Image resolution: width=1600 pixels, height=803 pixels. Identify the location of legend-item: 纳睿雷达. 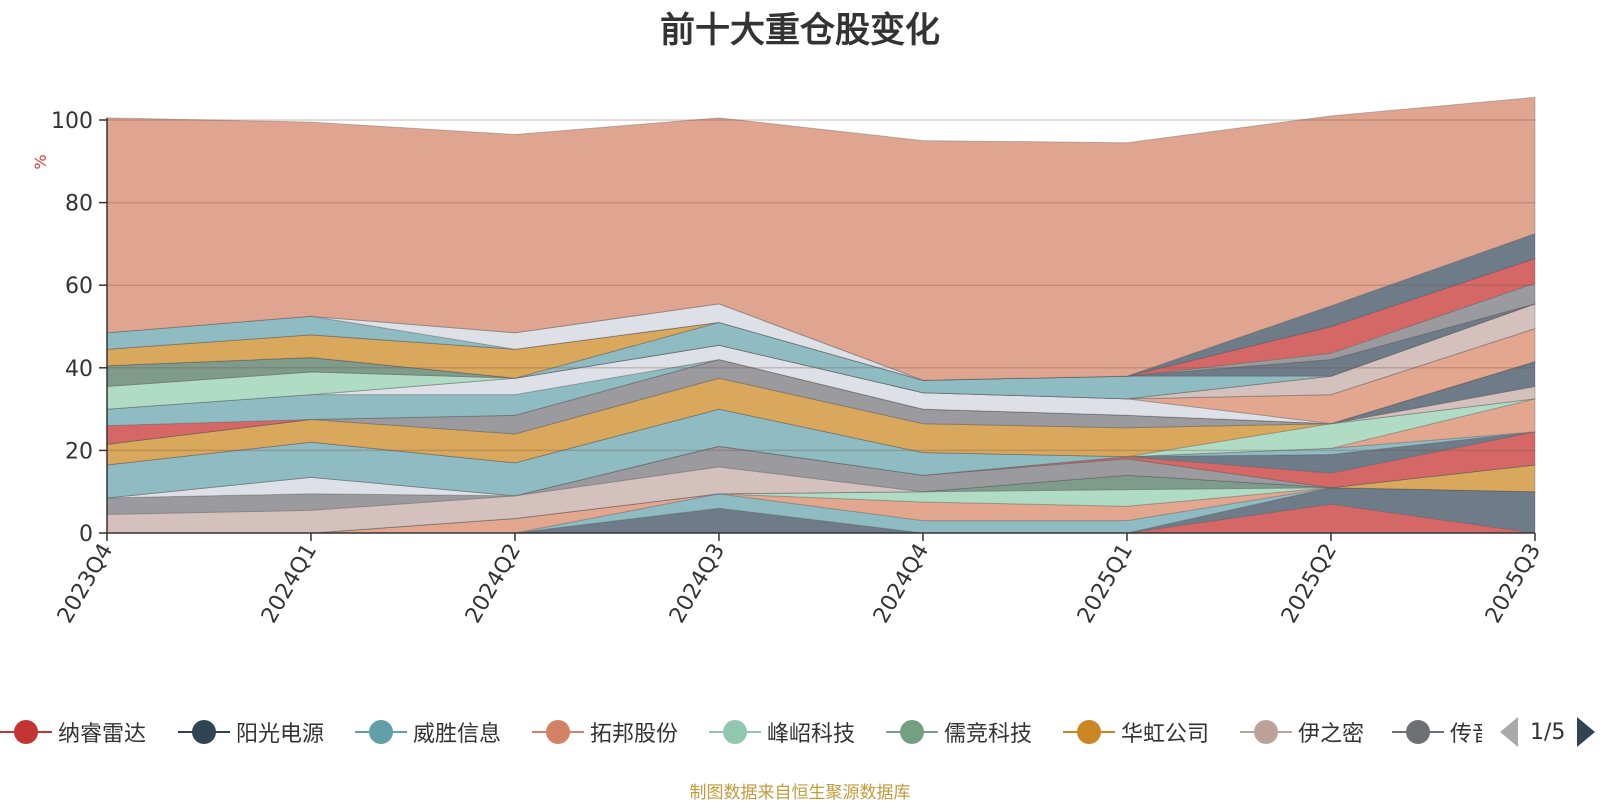
(73, 732).